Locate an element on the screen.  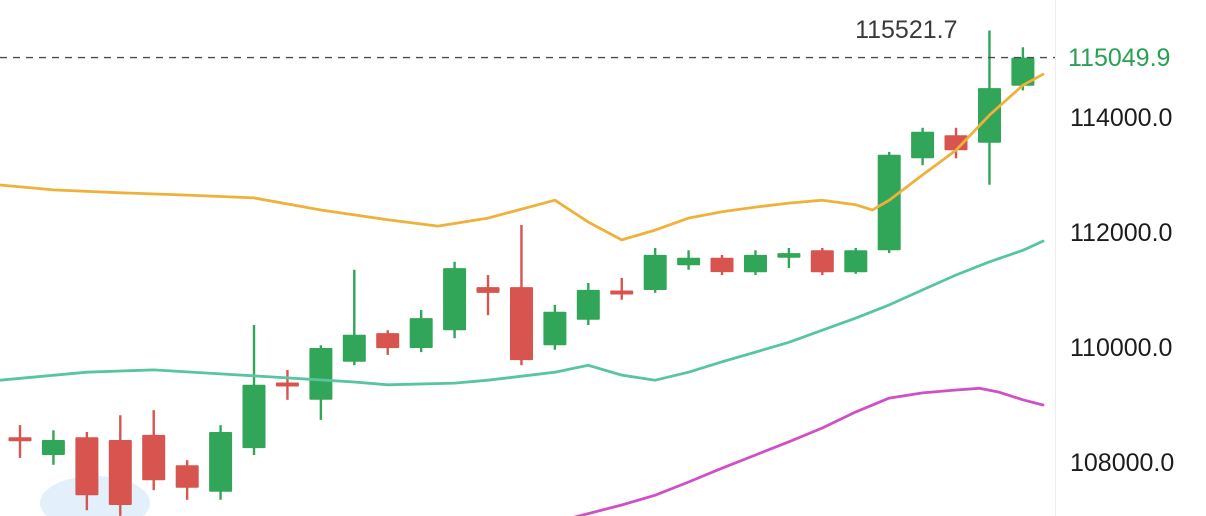
axis-tick-label: 108000.0 is located at coordinates (1122, 463).